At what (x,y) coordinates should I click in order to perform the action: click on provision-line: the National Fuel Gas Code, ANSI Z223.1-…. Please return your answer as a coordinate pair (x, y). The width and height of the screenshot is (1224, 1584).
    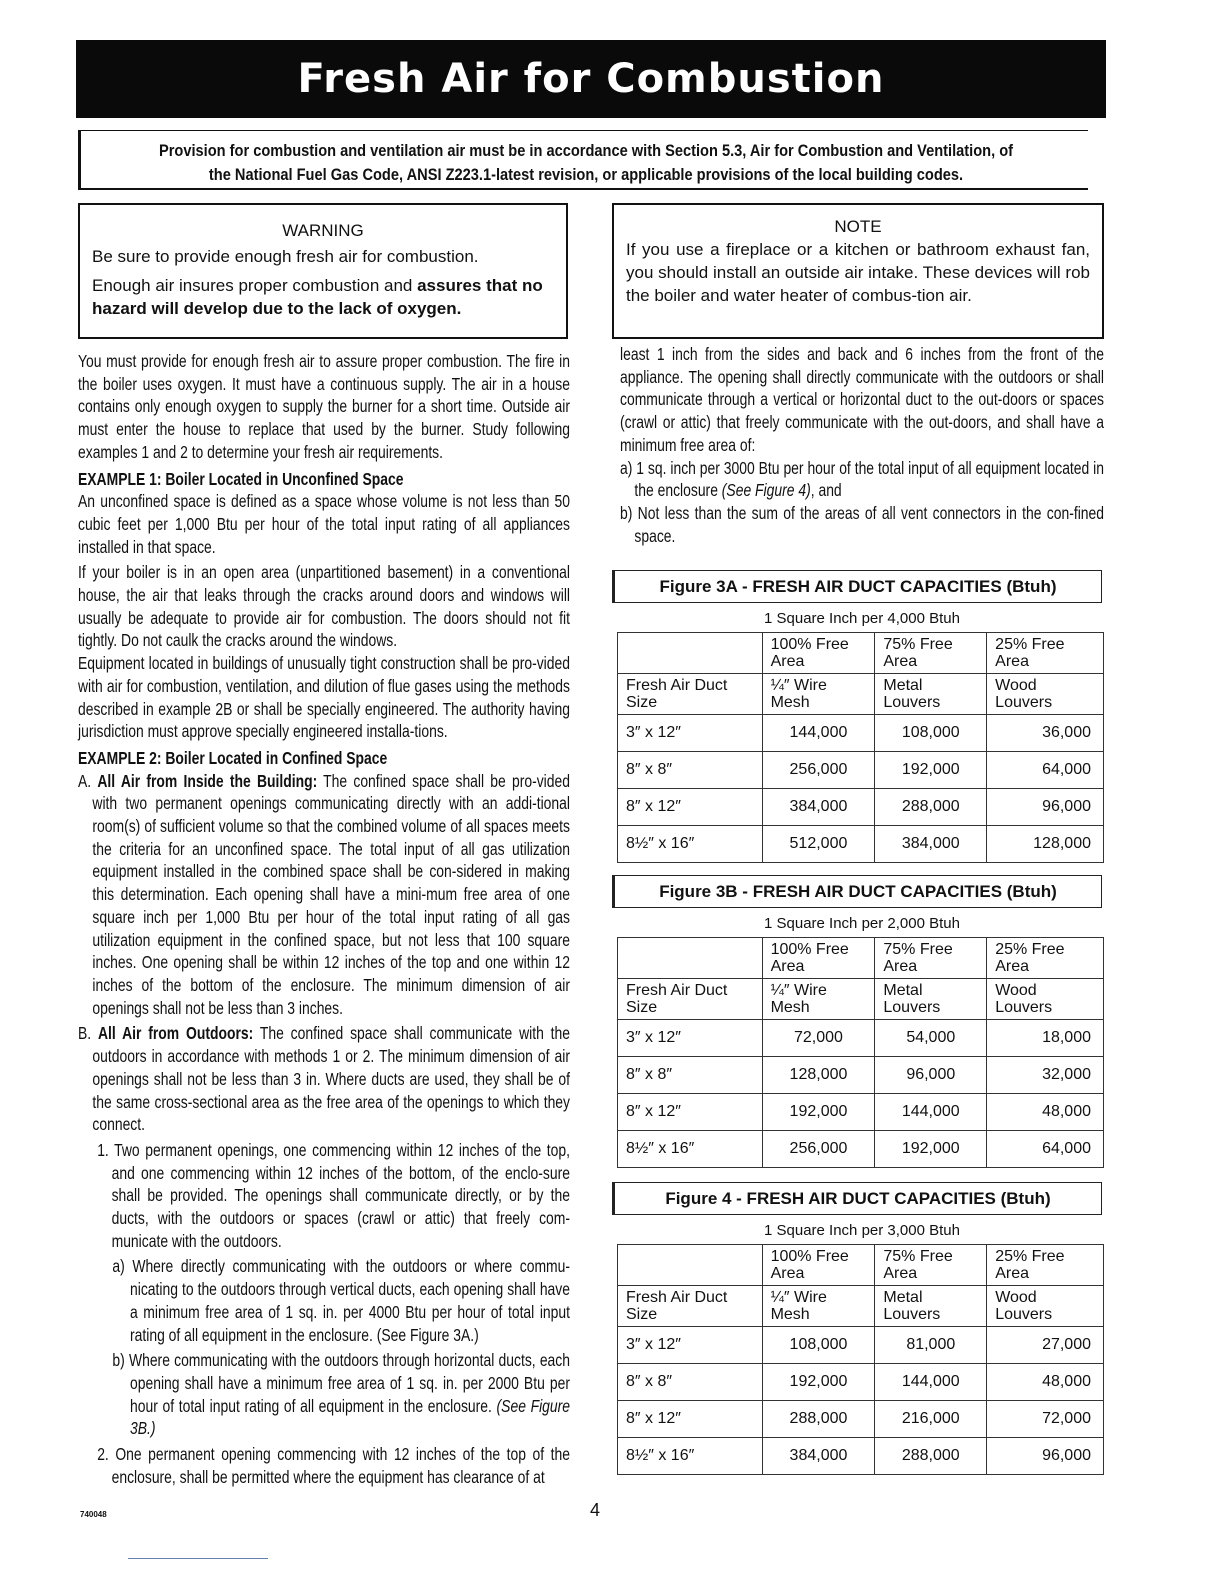
    Looking at the image, I should click on (586, 174).